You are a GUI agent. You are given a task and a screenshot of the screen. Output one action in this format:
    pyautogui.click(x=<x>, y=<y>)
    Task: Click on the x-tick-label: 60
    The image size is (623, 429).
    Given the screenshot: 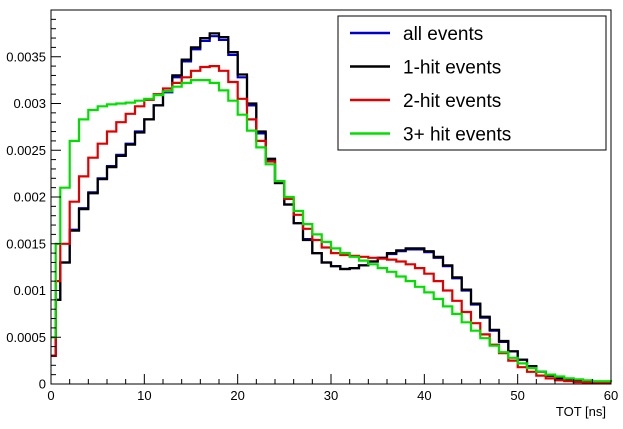 What is the action you would take?
    pyautogui.click(x=611, y=395)
    